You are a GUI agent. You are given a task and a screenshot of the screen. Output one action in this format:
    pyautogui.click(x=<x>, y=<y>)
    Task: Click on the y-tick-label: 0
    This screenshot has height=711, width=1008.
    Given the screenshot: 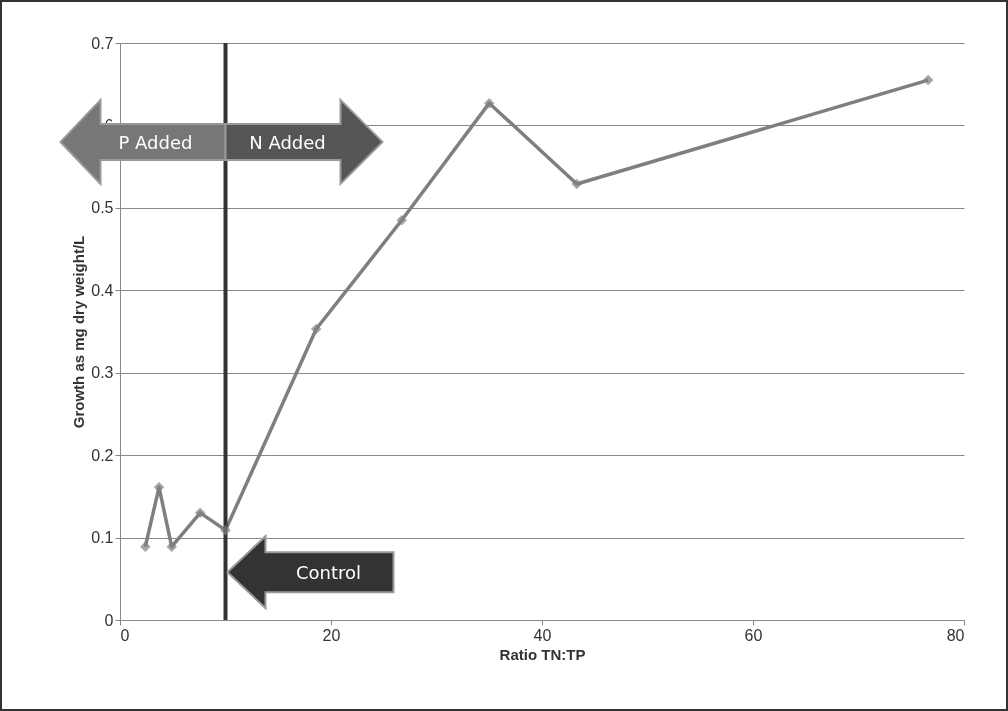 What is the action you would take?
    pyautogui.click(x=109, y=620)
    